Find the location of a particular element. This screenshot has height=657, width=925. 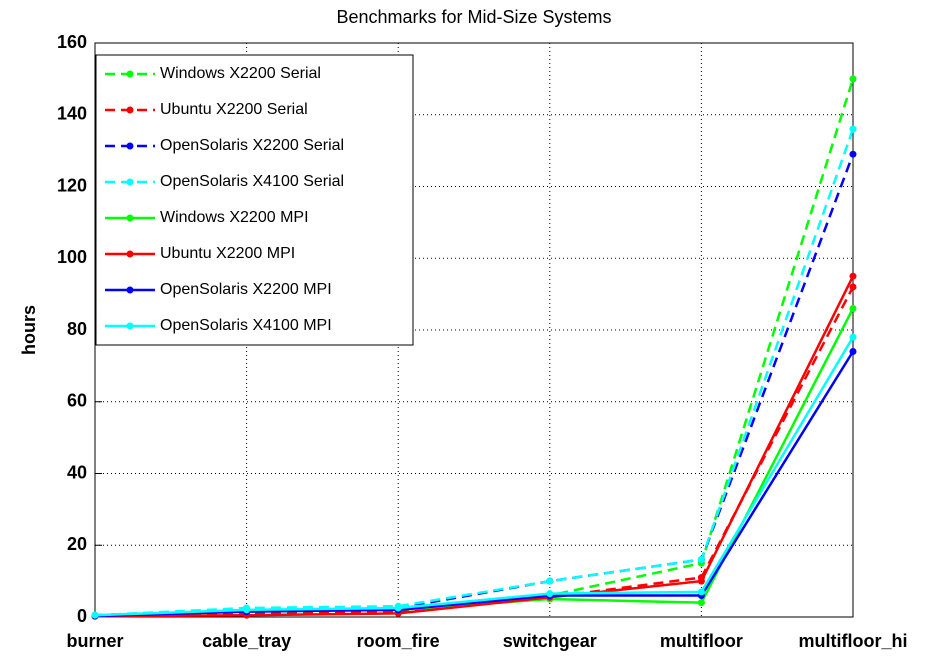

y-tick-label: 100 is located at coordinates (72, 257).